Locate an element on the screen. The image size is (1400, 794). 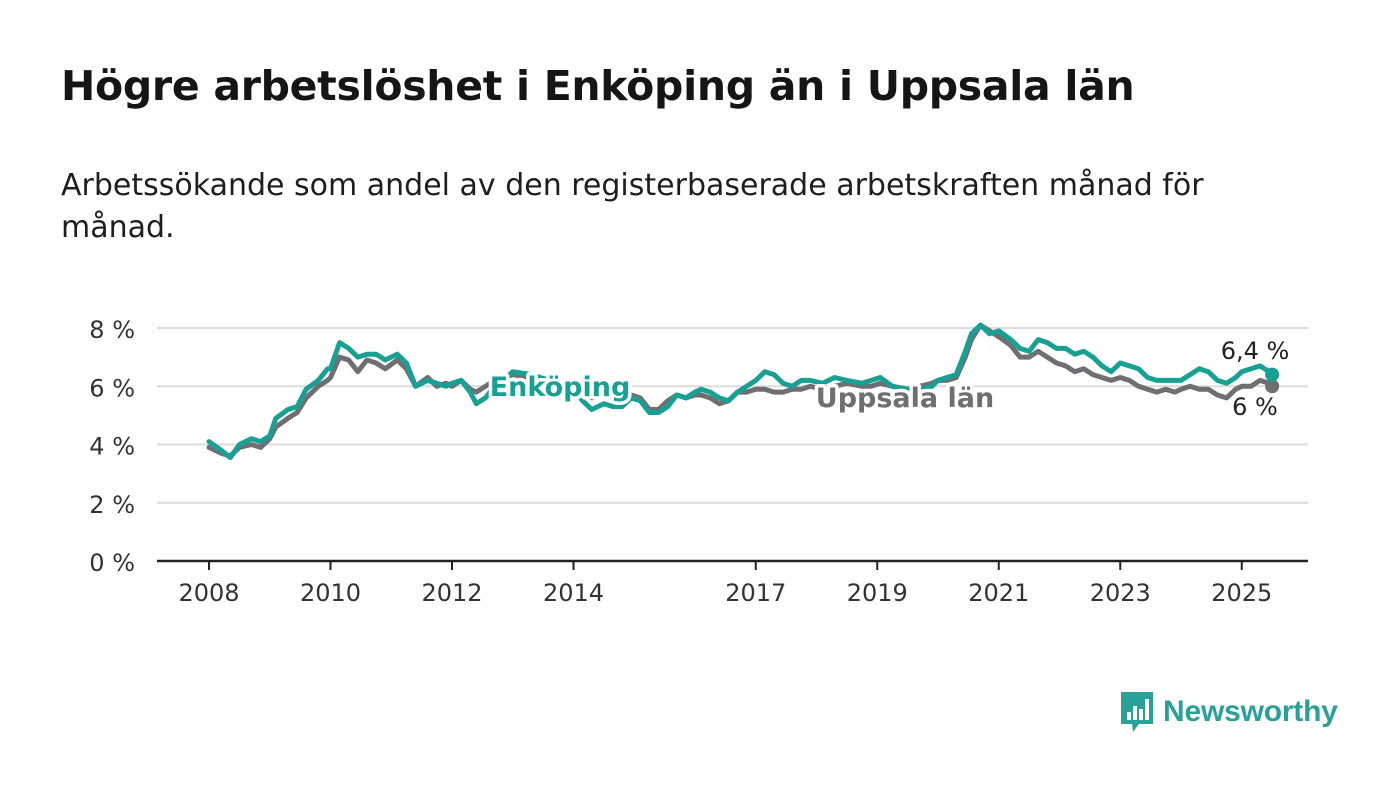
y-axis-ticks: 0 % 2 % 4 % 6 % 8 % is located at coordinates (112, 446).